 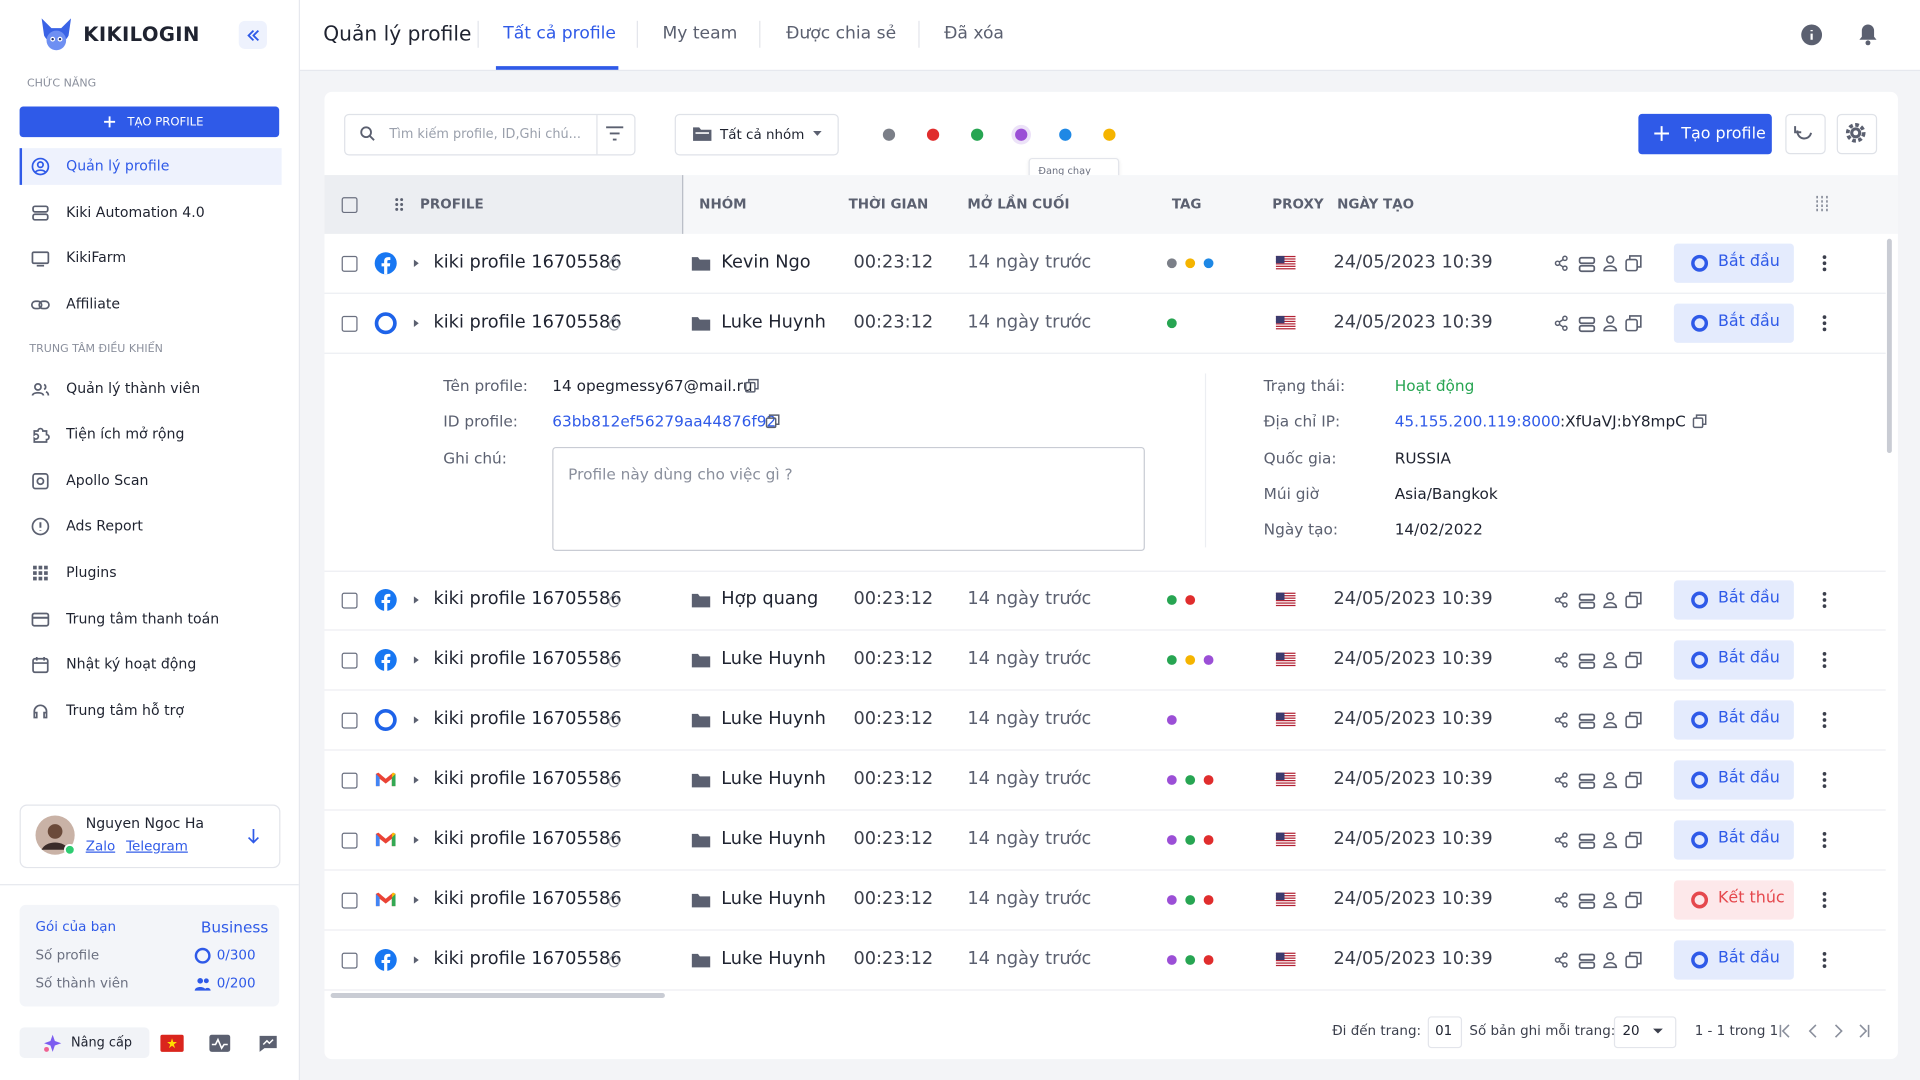 I want to click on create-profile-button, so click(x=149, y=122).